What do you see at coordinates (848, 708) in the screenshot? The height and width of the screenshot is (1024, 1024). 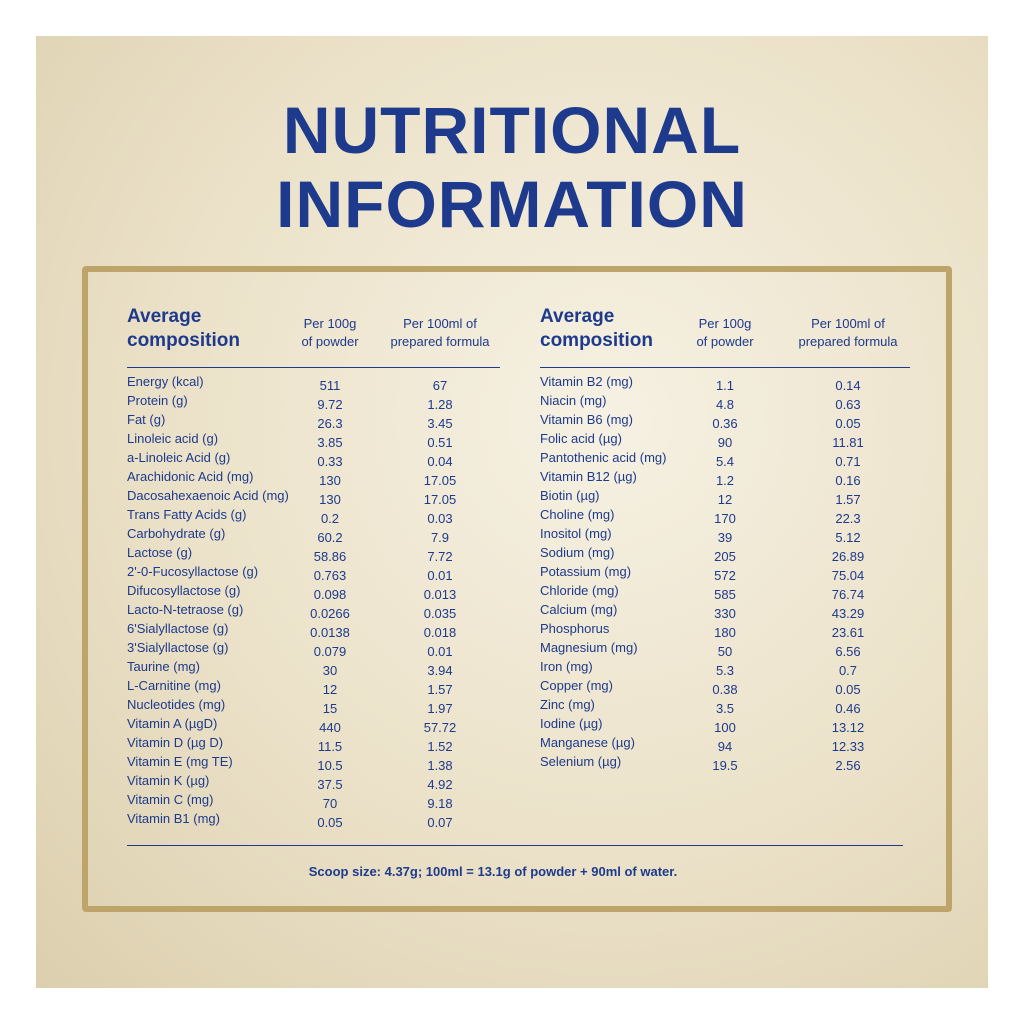 I see `per-100ml: 0.46` at bounding box center [848, 708].